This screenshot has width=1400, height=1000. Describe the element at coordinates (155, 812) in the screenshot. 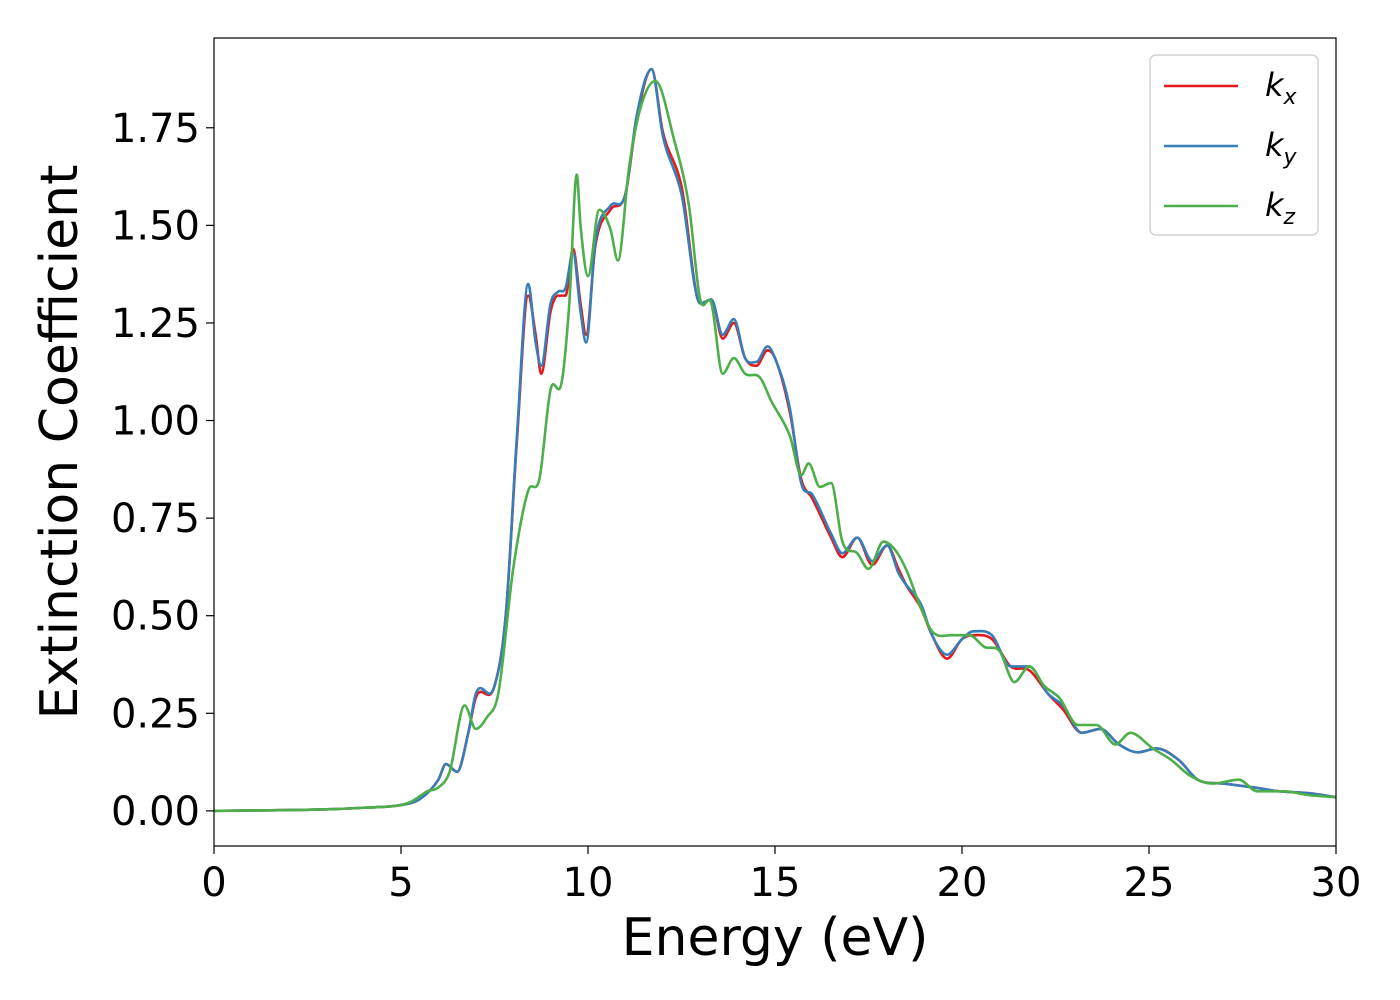

I see `y-tick-label: 0.00` at that location.